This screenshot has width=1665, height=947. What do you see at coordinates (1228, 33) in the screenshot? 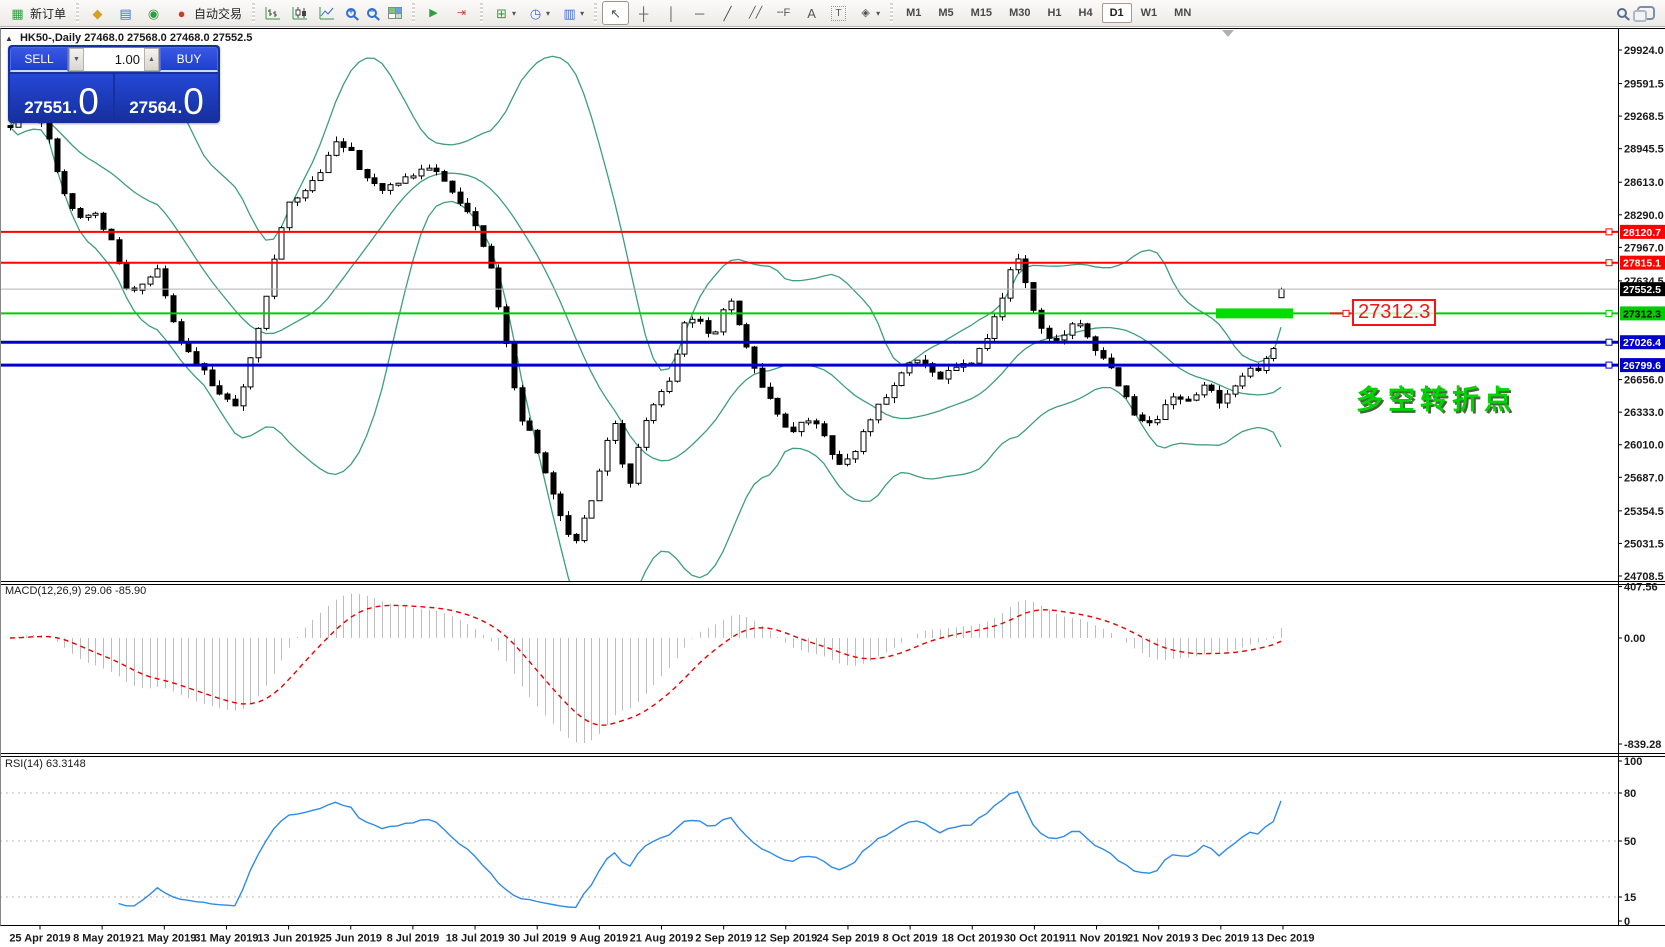
I see `chart-shift-marker` at bounding box center [1228, 33].